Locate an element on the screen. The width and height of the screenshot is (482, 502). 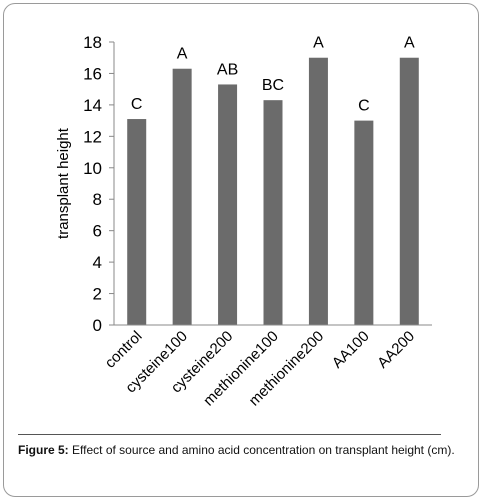
caption-rule is located at coordinates (229, 434).